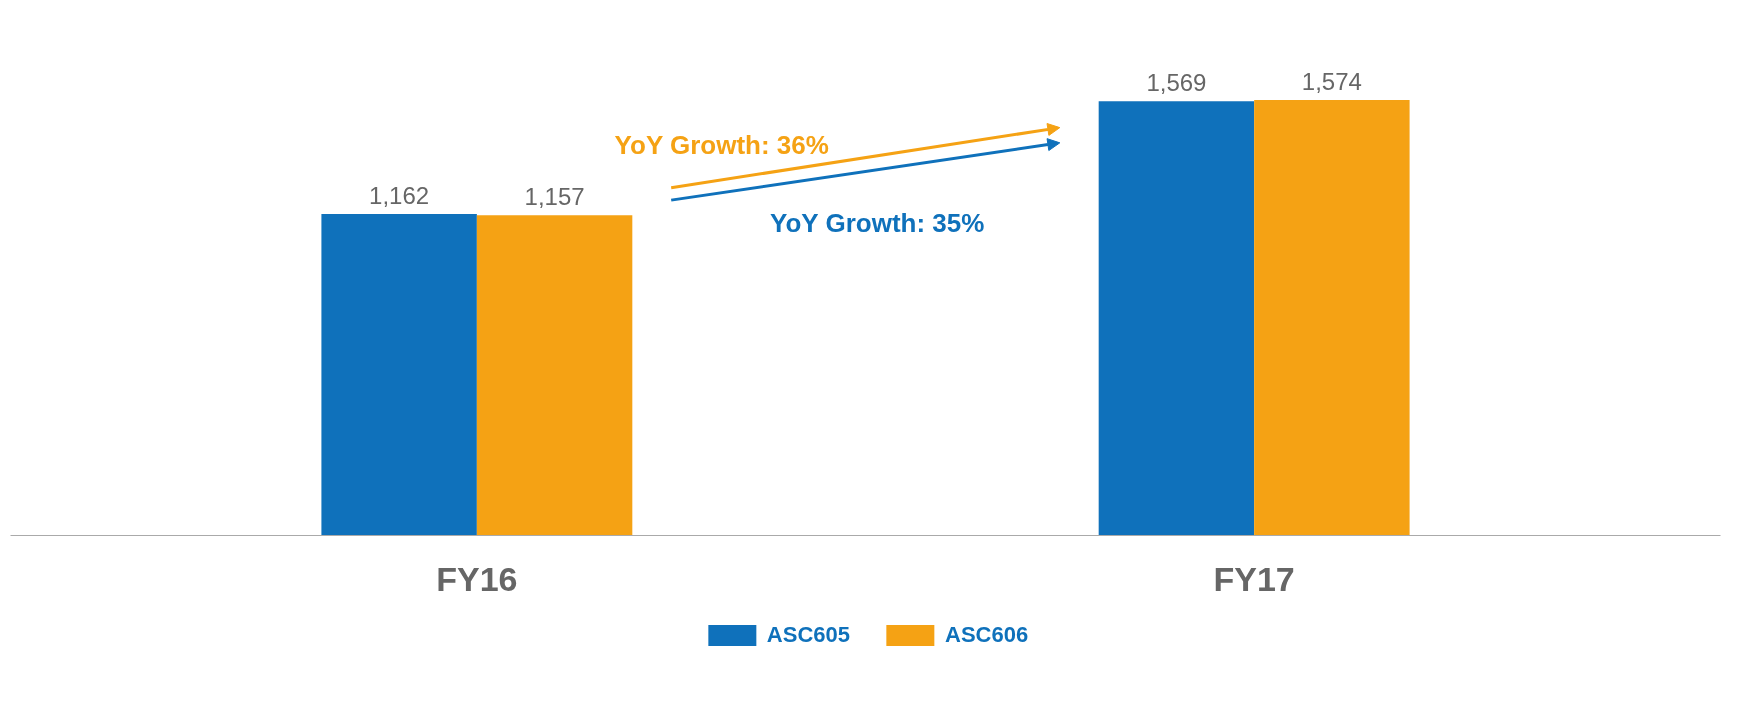 The height and width of the screenshot is (702, 1744). Describe the element at coordinates (477, 578) in the screenshot. I see `x-tick-label: FY16` at that location.